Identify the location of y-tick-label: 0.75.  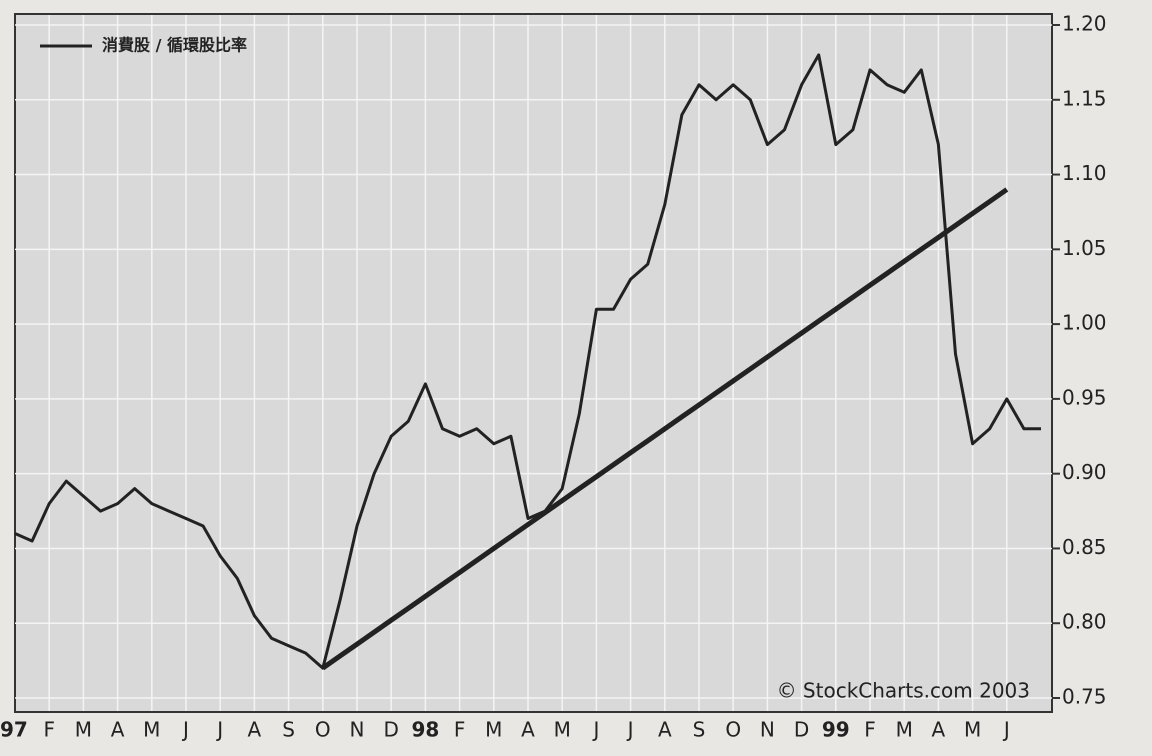
(1084, 697).